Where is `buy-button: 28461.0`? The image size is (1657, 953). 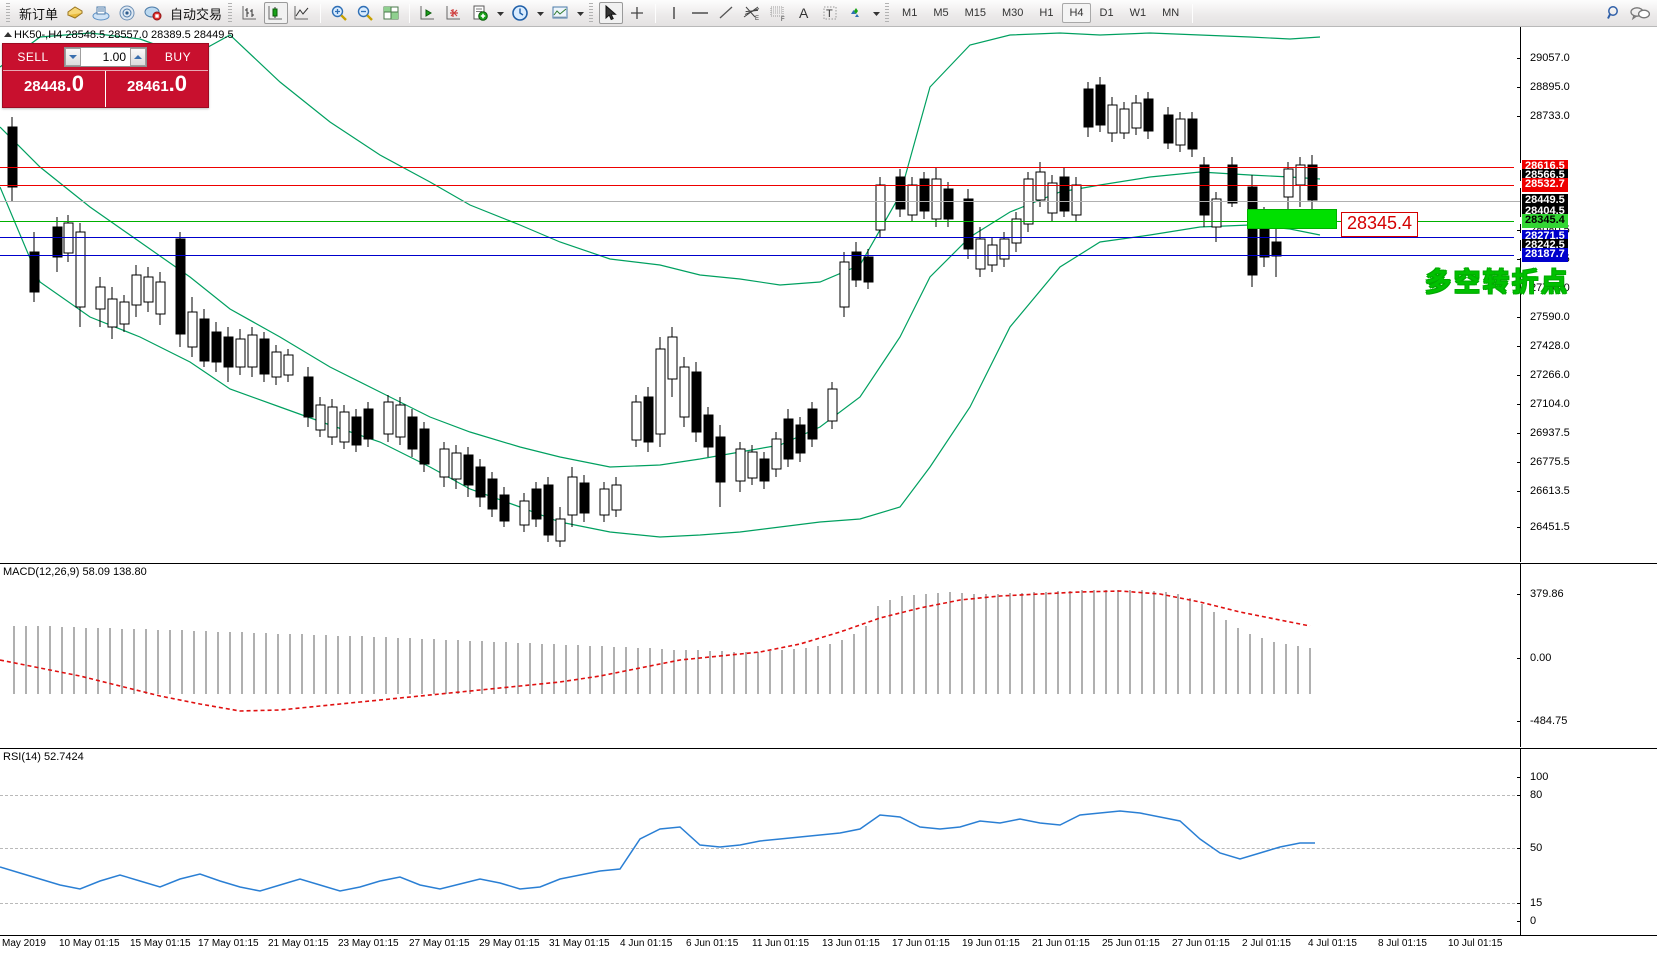
buy-button: 28461.0 is located at coordinates (157, 89).